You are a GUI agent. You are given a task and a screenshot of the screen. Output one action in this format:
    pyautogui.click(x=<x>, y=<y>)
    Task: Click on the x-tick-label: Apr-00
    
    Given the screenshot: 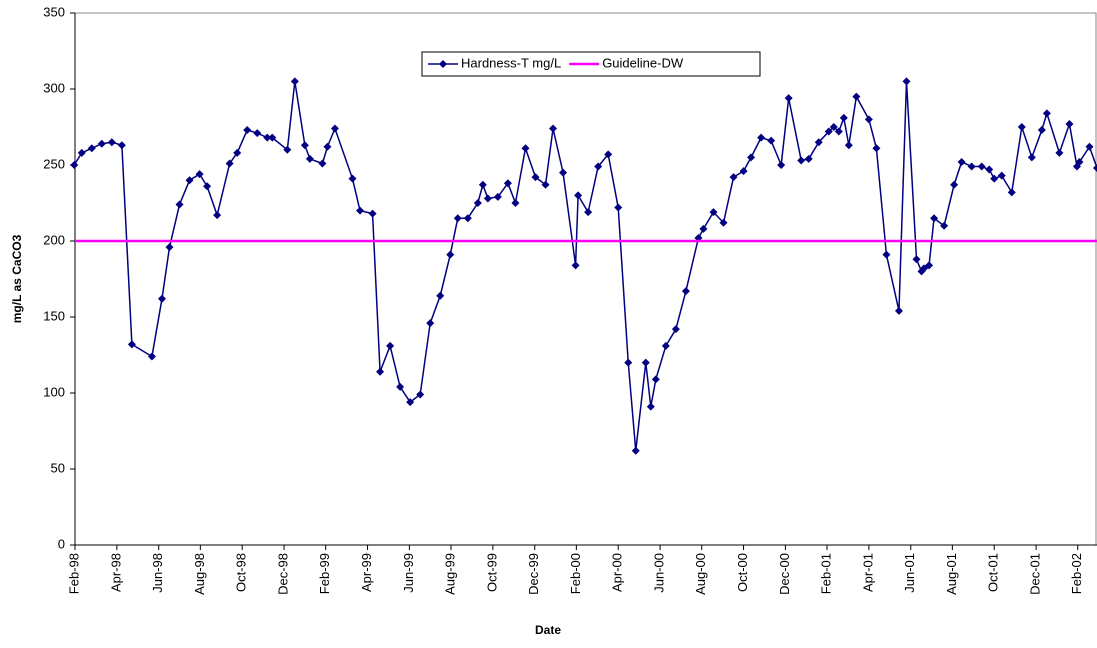 What is the action you would take?
    pyautogui.click(x=617, y=572)
    